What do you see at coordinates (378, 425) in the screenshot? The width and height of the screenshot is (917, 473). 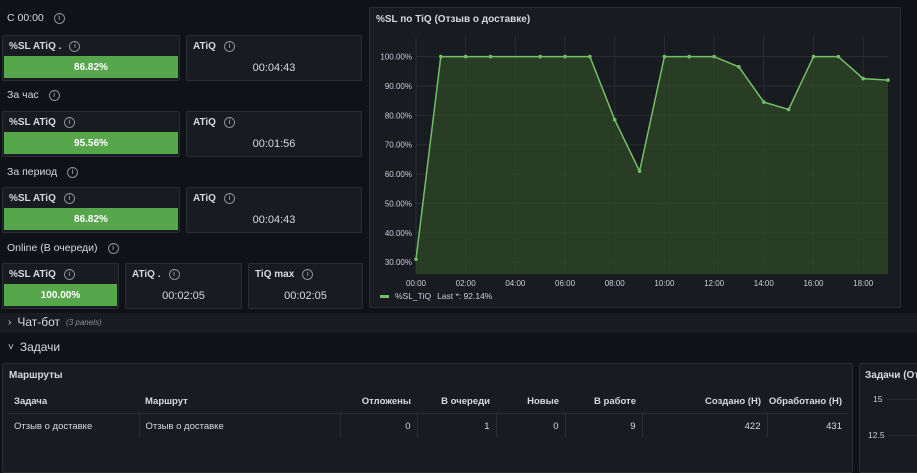 I see `cell-postponed: 0` at bounding box center [378, 425].